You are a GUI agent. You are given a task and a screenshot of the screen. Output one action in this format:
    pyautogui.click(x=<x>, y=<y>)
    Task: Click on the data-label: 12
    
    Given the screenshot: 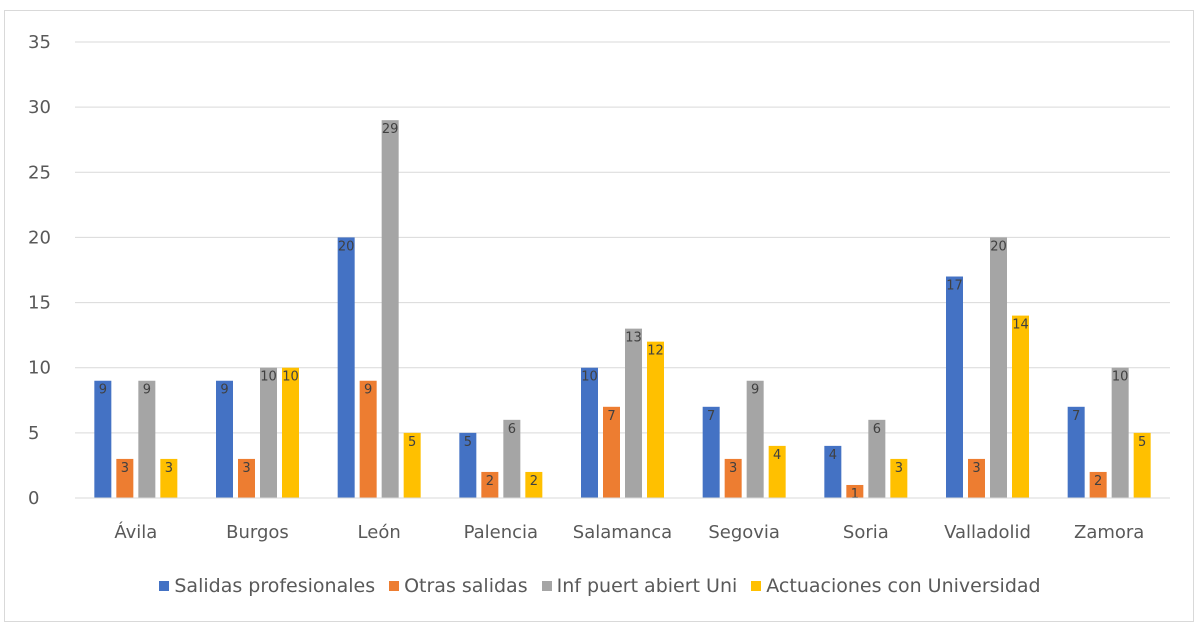 What is the action you would take?
    pyautogui.click(x=655, y=351)
    